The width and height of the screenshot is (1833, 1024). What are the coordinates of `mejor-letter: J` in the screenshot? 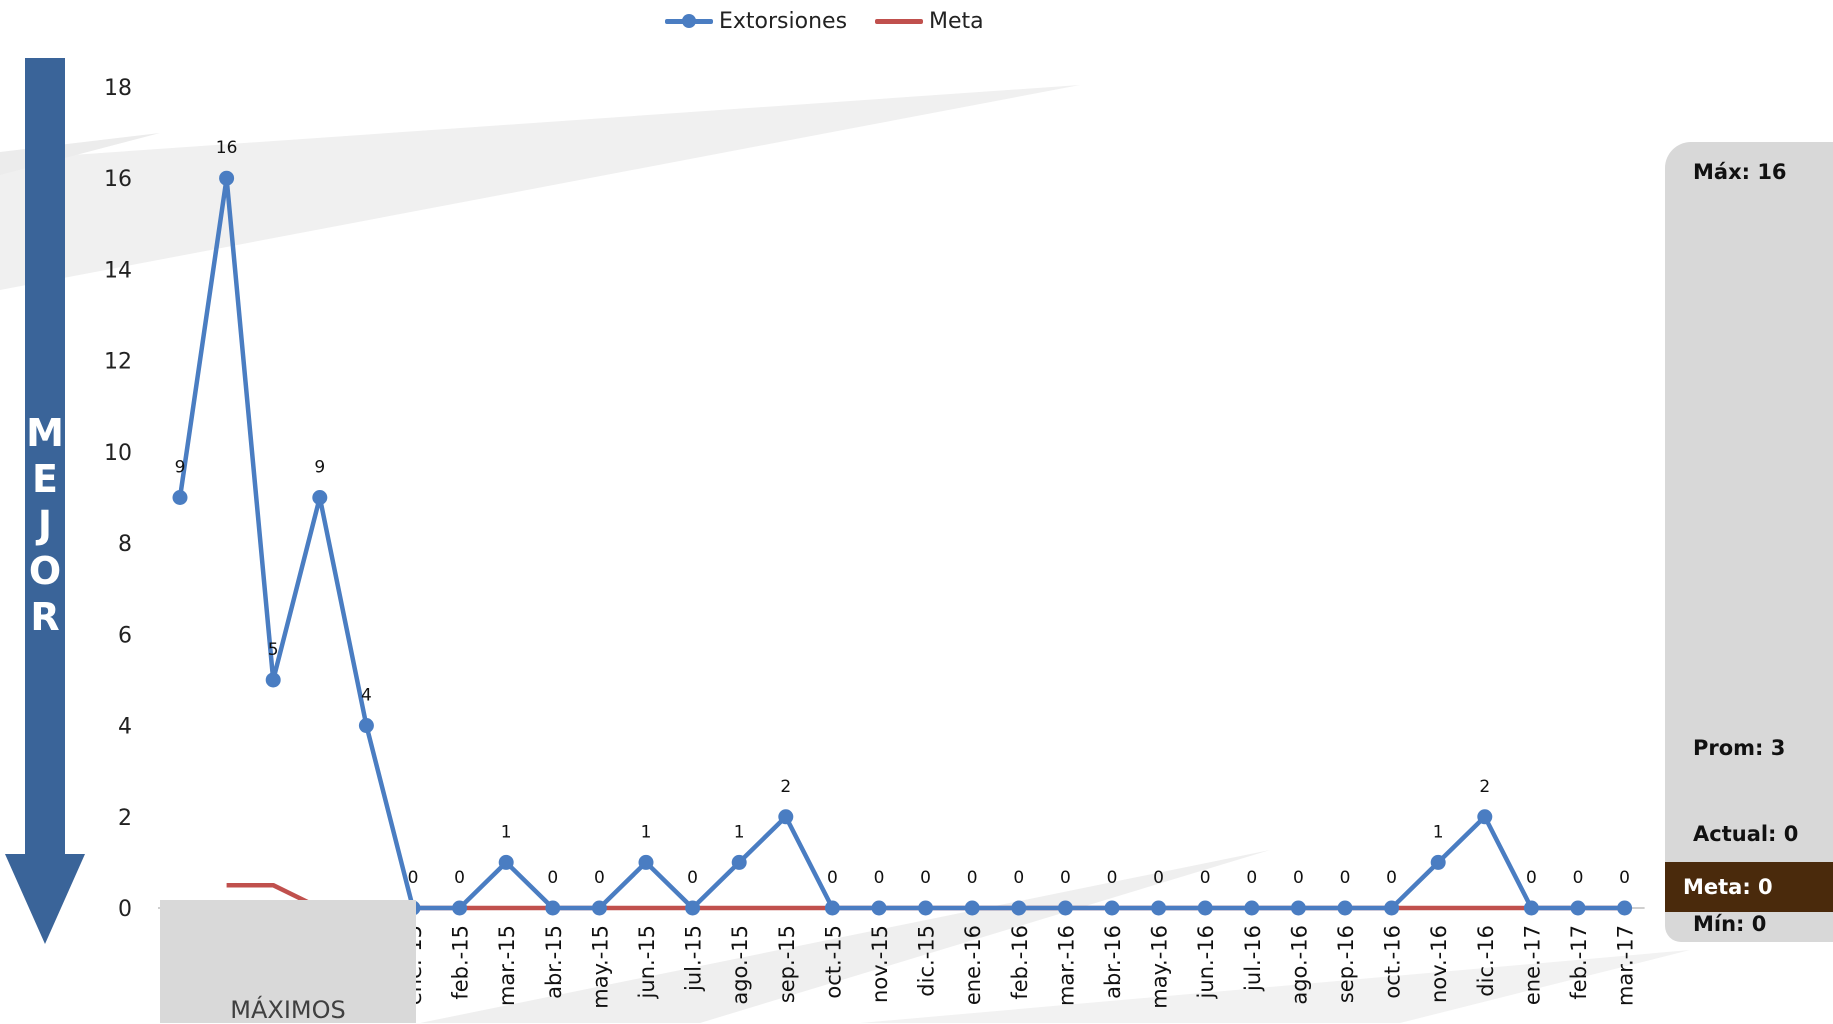 It's located at (45, 525).